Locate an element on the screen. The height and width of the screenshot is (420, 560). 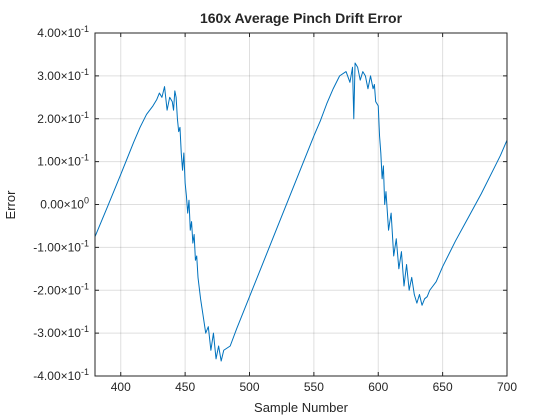
y-tick-label: -3.00×10⁻¹ is located at coordinates (61, 332).